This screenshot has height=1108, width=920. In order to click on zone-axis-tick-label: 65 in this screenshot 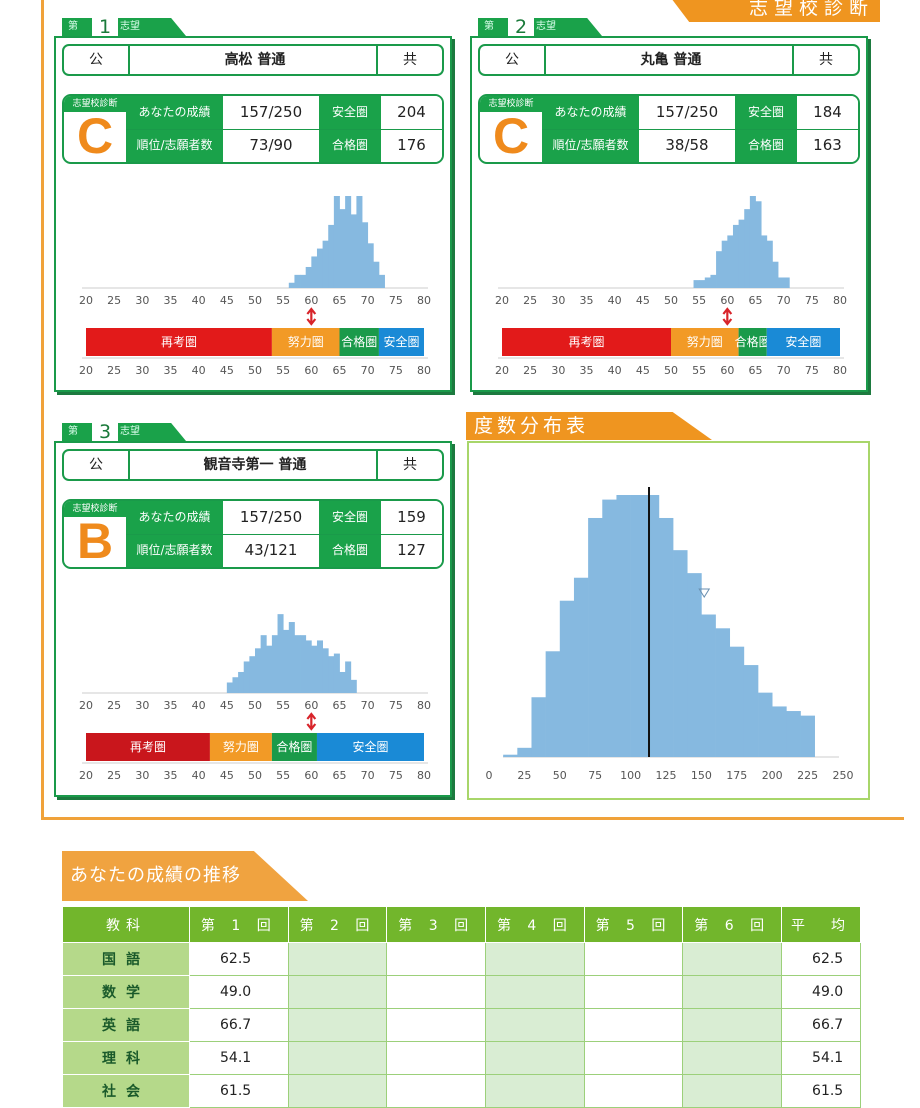, I will do `click(340, 775)`.